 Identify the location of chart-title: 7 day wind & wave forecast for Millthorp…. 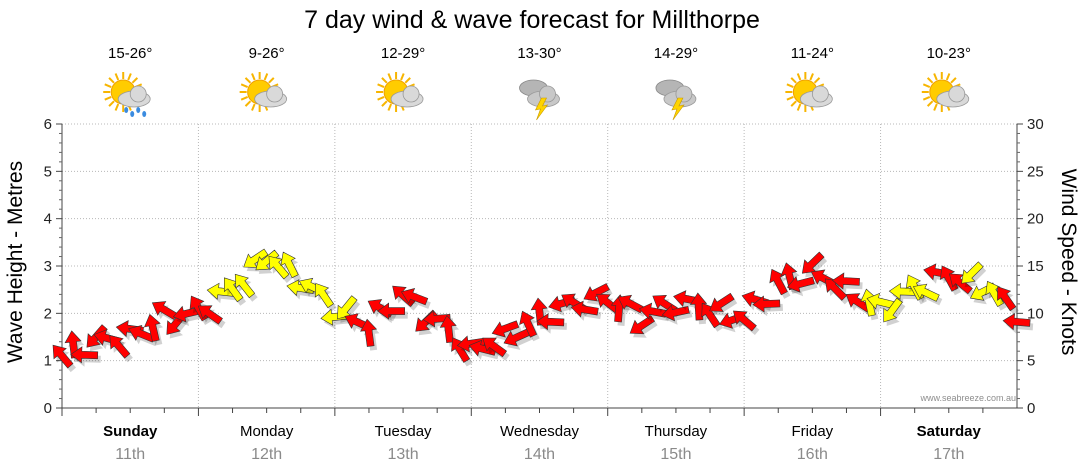
(532, 20).